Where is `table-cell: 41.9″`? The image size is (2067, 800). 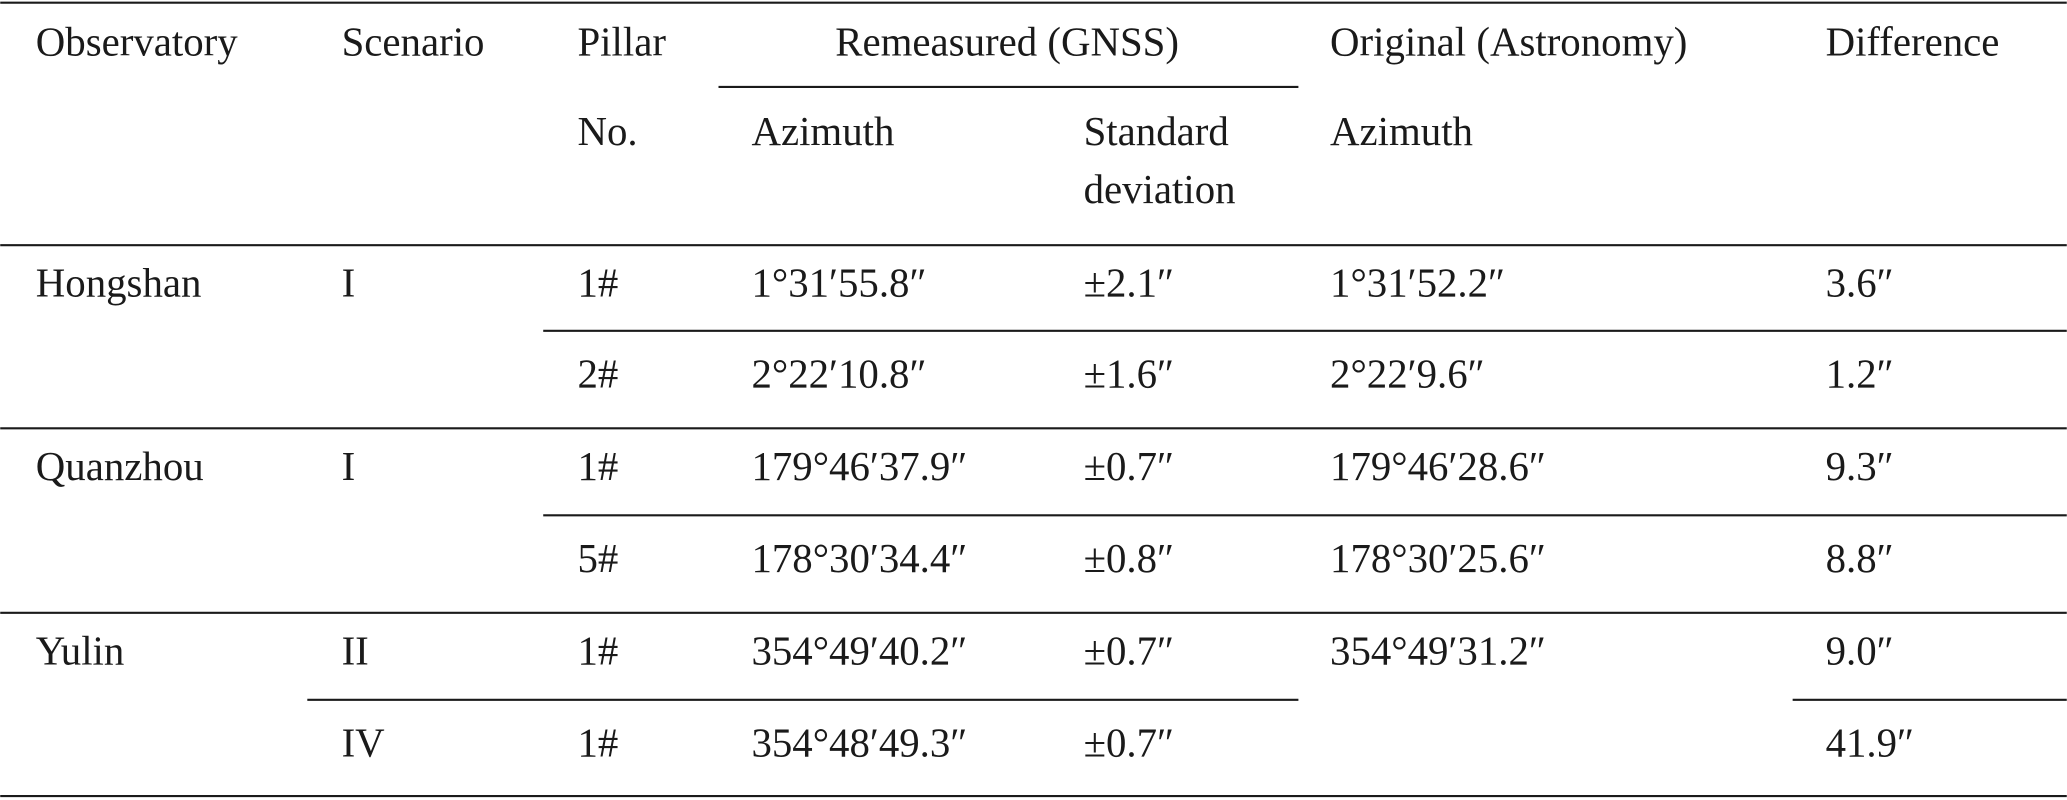 table-cell: 41.9″ is located at coordinates (1870, 743).